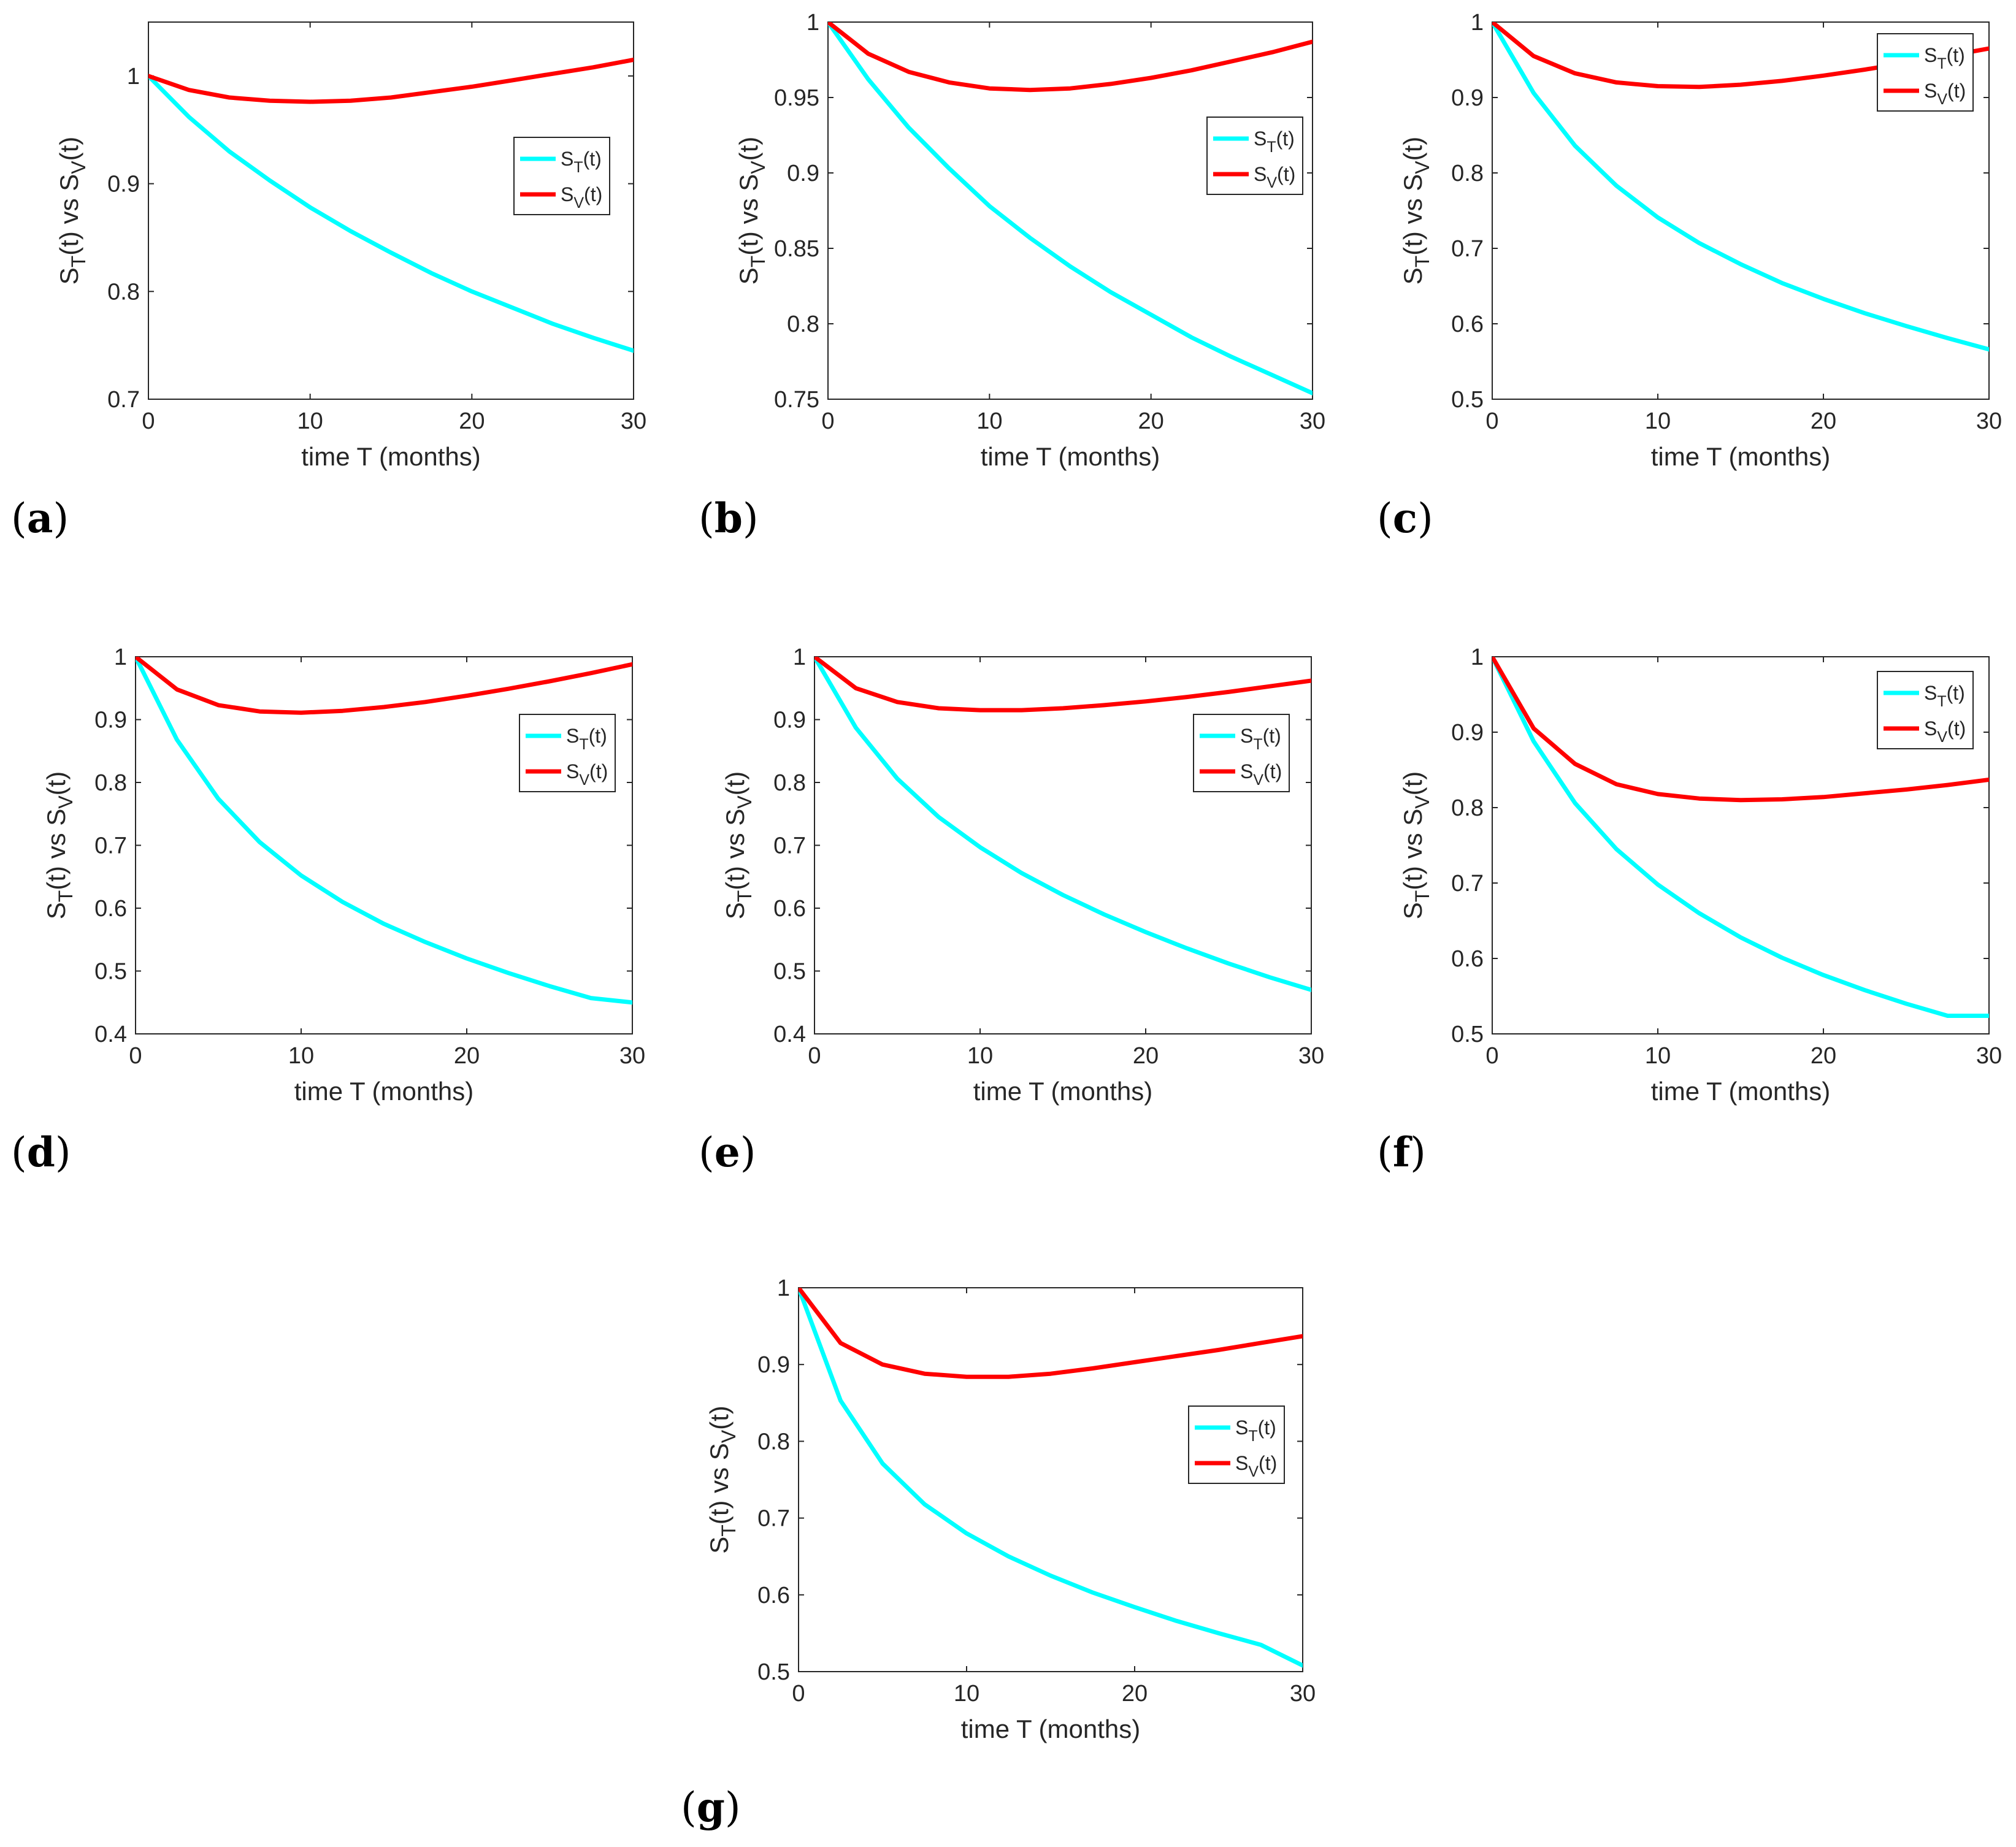 This screenshot has width=2016, height=1847. What do you see at coordinates (41, 1152) in the screenshot?
I see `panel-label: (d)(d)` at bounding box center [41, 1152].